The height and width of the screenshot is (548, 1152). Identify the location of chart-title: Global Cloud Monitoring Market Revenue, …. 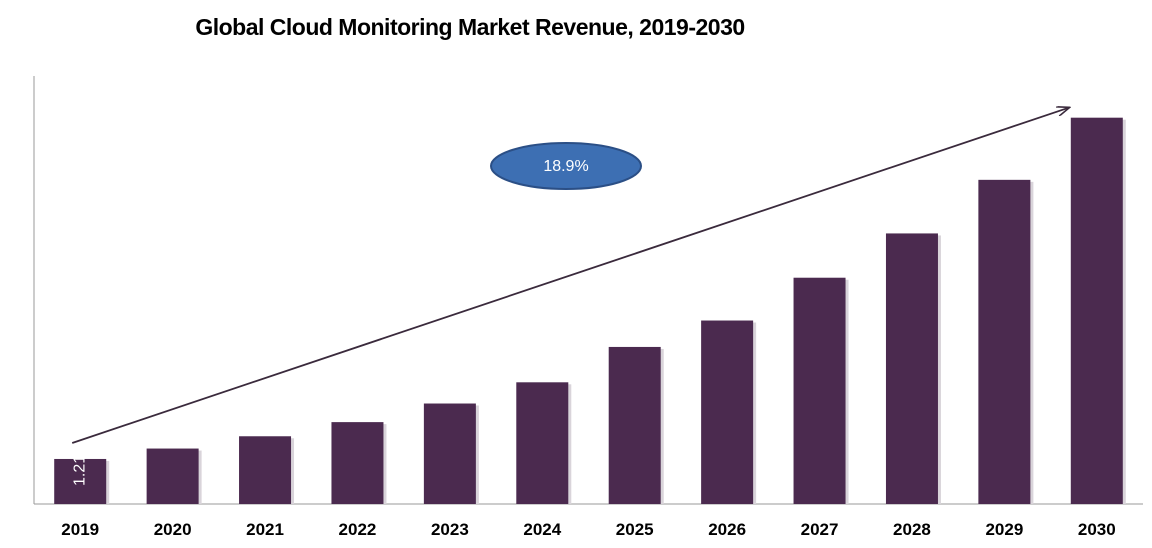
(470, 27).